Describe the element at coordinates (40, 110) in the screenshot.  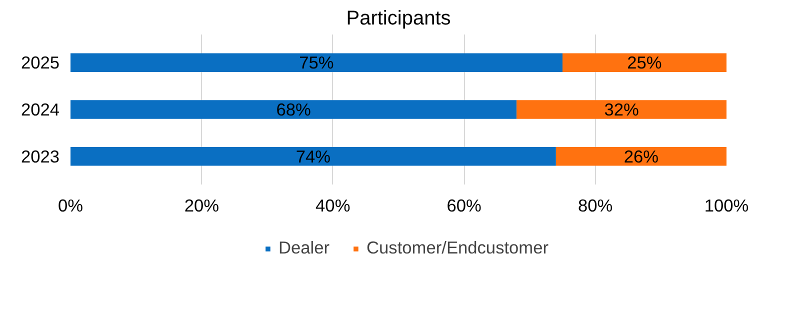
I see `y-tick-label: 2024` at that location.